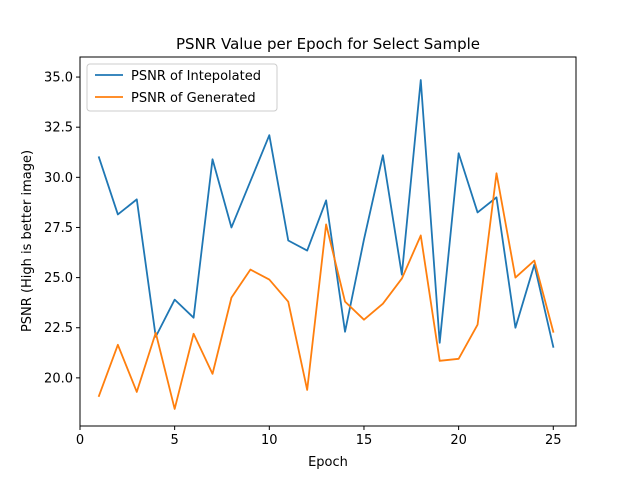  What do you see at coordinates (58, 78) in the screenshot?
I see `y-tick-label: 35.0` at bounding box center [58, 78].